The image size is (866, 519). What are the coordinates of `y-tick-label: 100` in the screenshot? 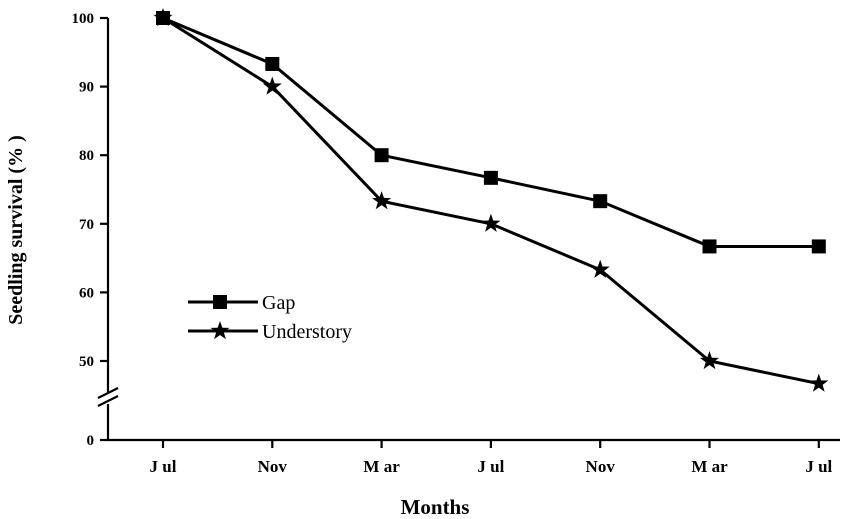 It's located at (83, 19).